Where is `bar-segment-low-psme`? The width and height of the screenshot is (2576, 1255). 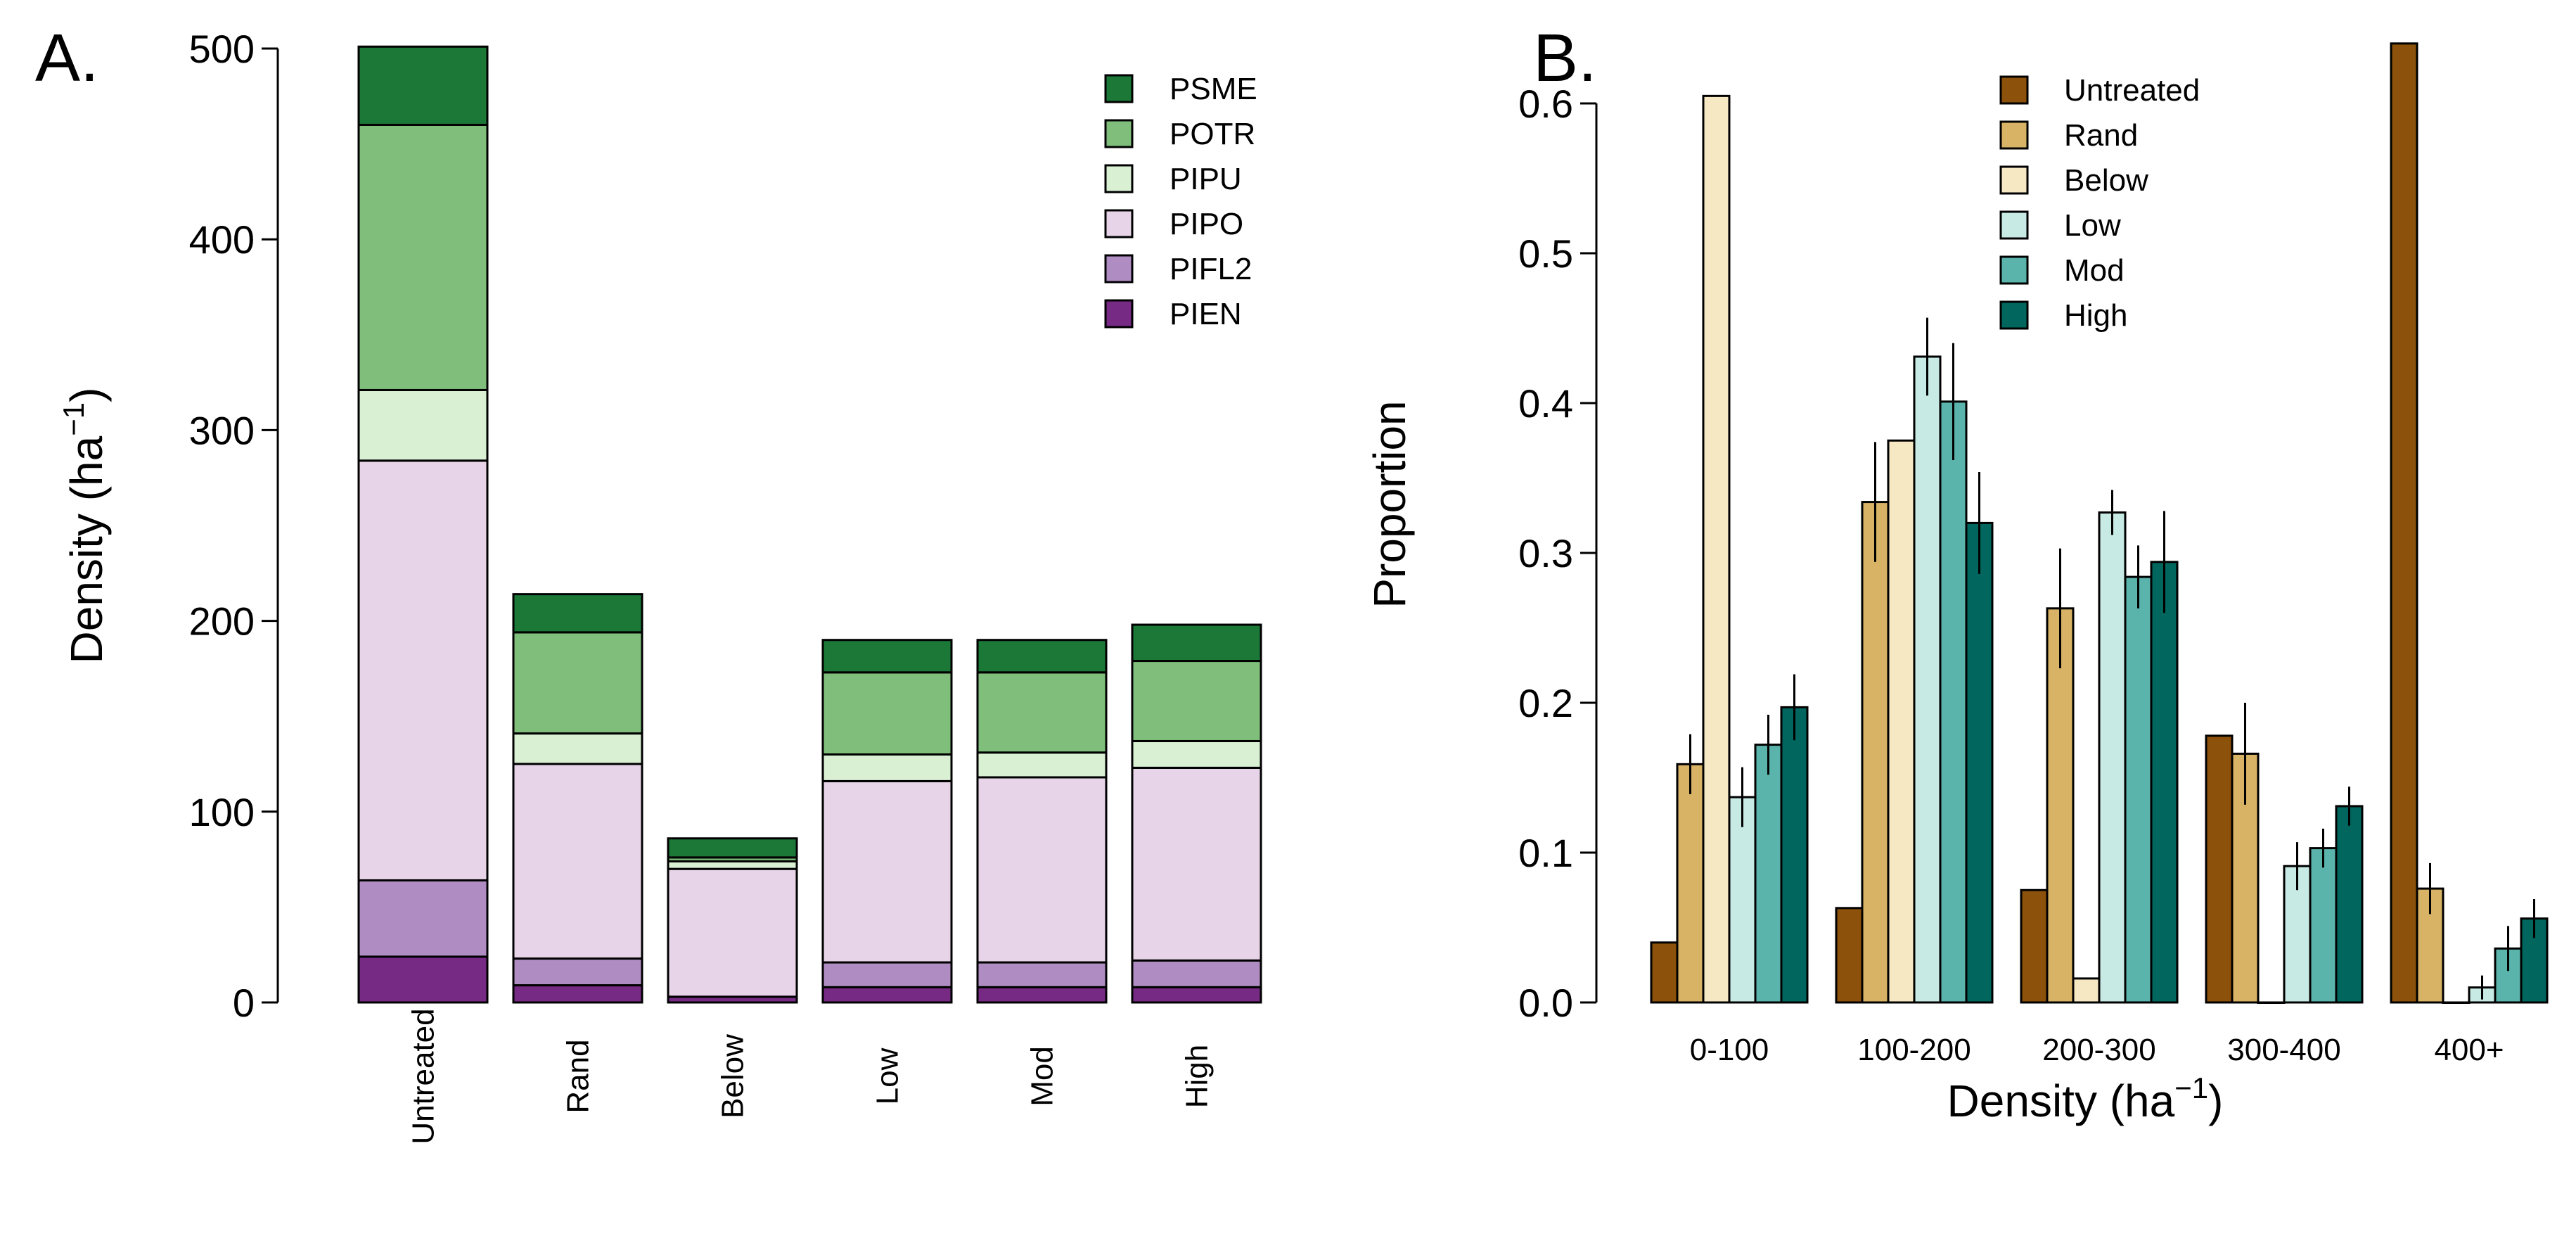 bar-segment-low-psme is located at coordinates (887, 656).